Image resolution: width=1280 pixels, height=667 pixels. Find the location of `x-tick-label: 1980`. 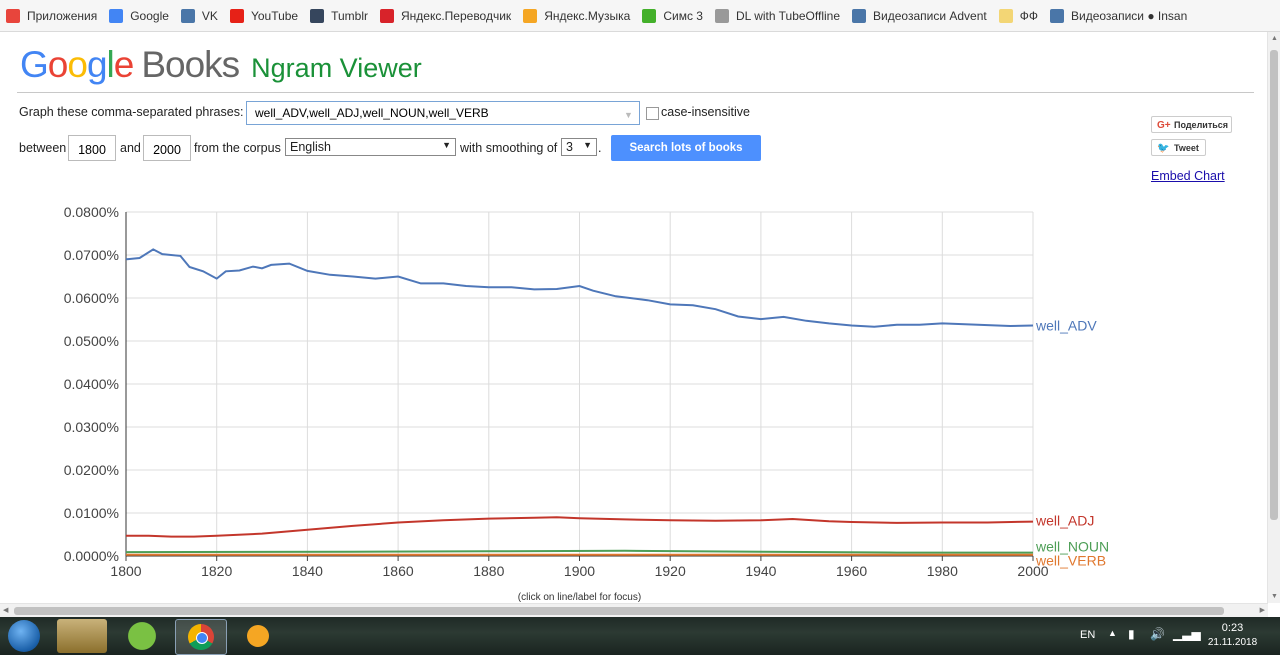

x-tick-label: 1980 is located at coordinates (942, 571).